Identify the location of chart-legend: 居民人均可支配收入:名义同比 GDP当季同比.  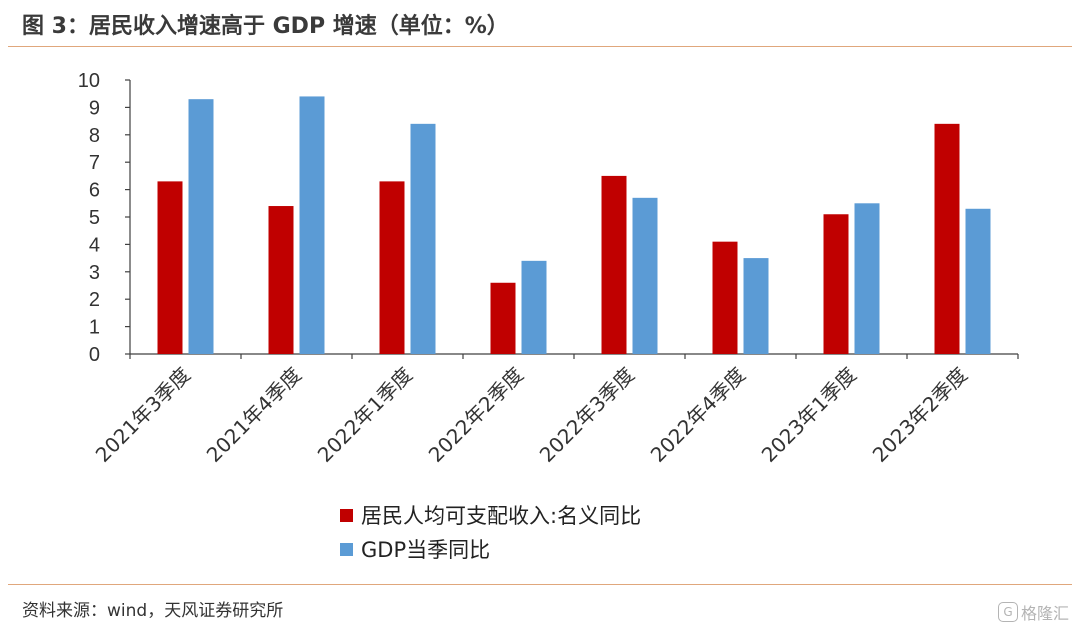
(490, 532).